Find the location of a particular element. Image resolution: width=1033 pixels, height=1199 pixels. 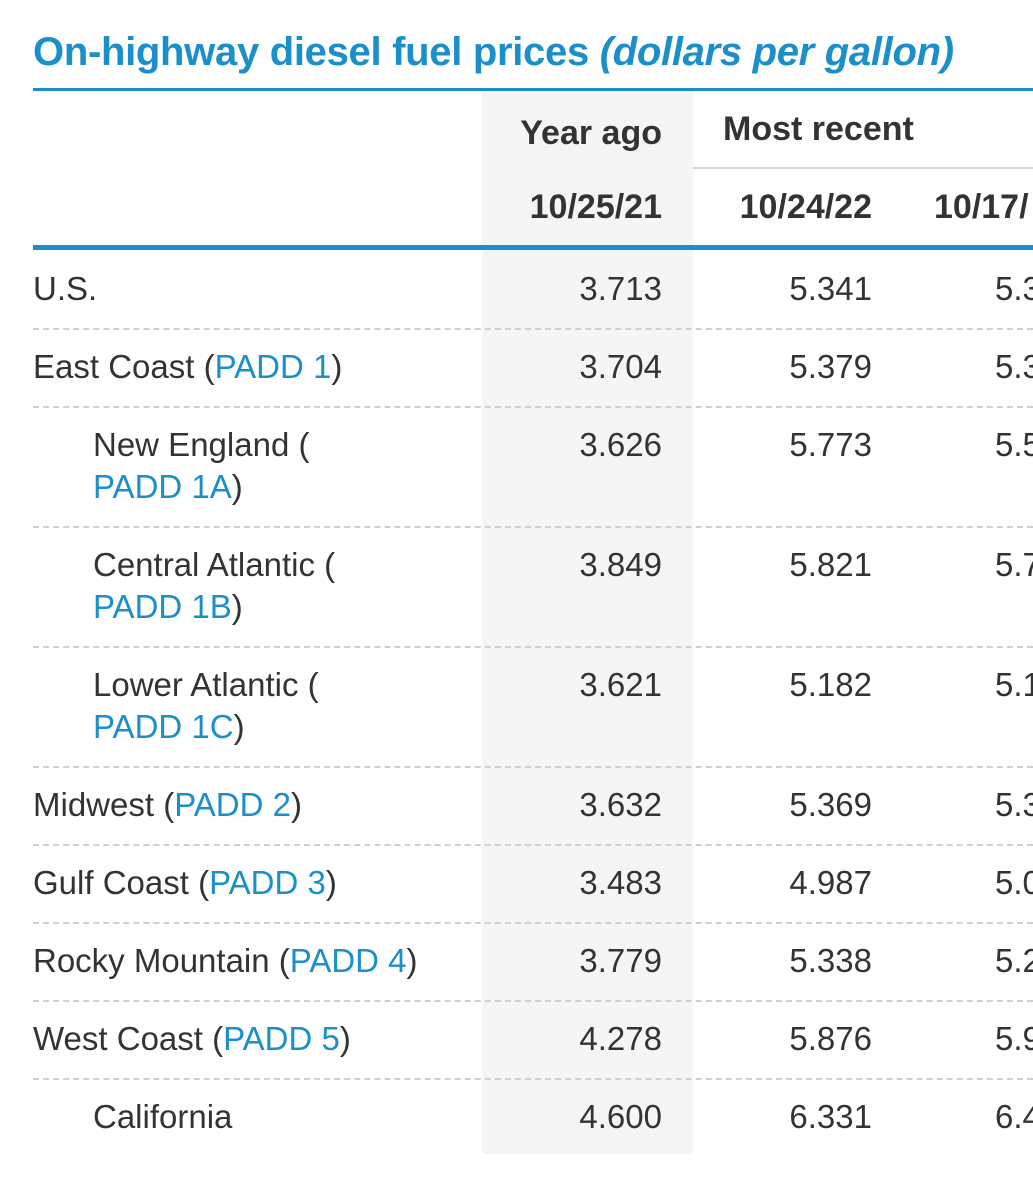

price-cell: 5.1 is located at coordinates (1014, 684).